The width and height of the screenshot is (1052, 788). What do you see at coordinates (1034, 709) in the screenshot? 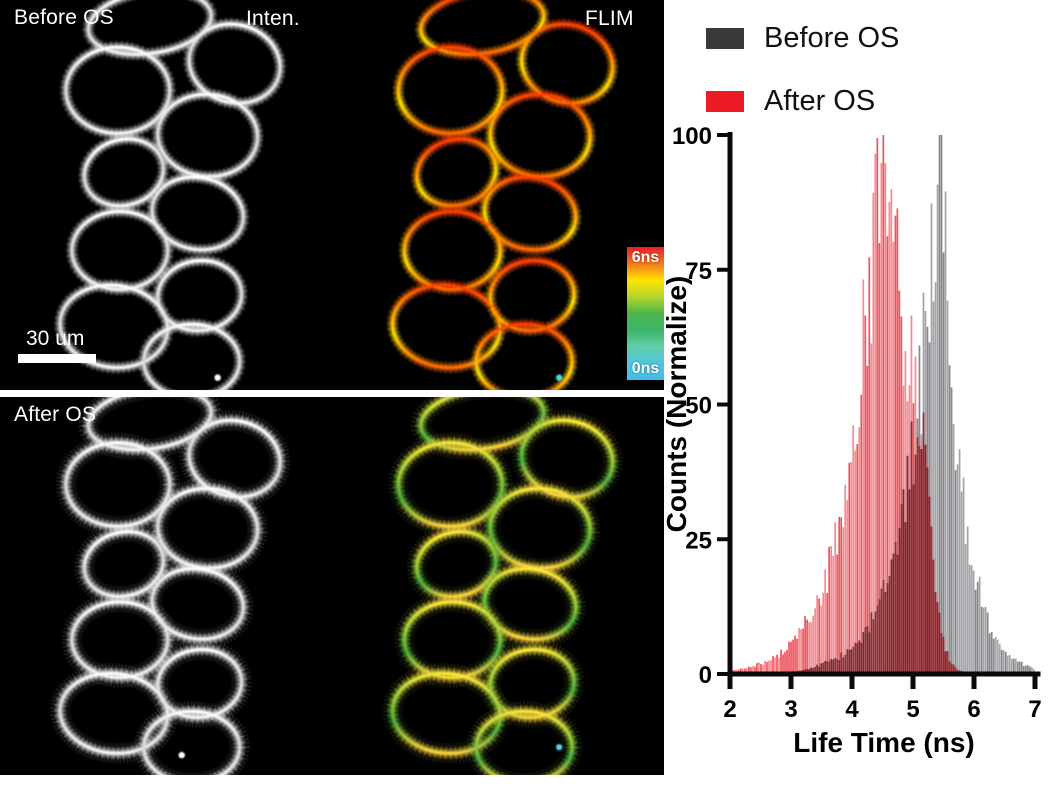
I see `svg-text: 7` at bounding box center [1034, 709].